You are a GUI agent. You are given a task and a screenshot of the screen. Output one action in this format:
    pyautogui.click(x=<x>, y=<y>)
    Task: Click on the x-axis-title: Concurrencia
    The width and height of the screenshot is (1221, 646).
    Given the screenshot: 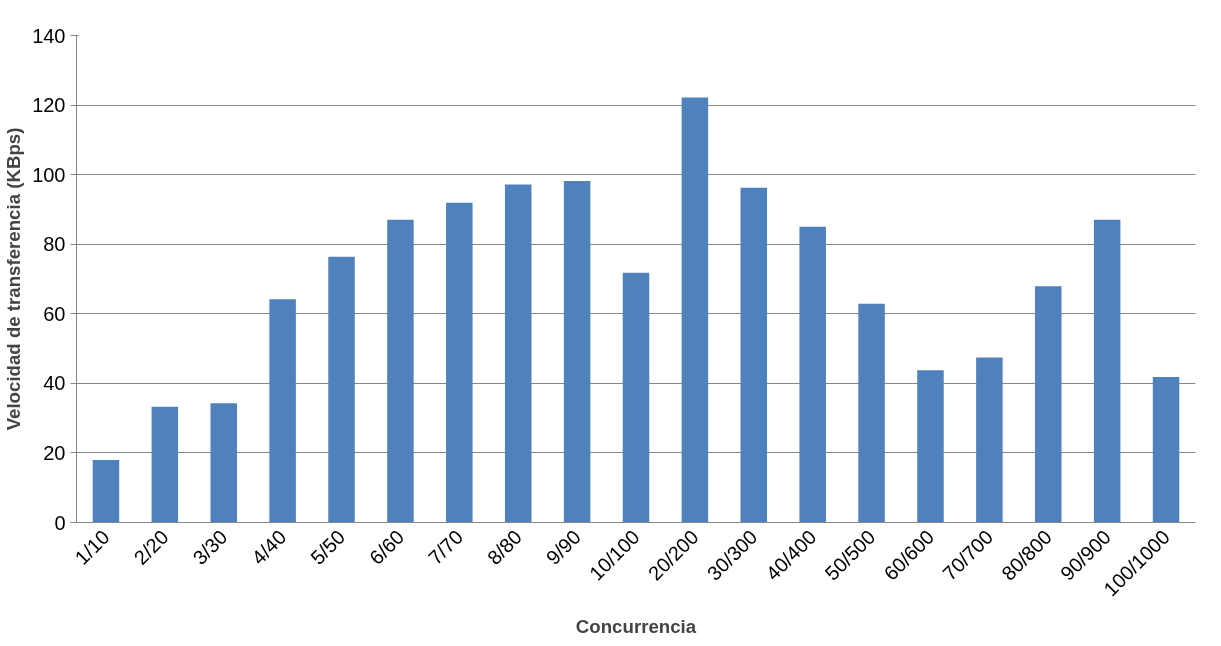 What is the action you would take?
    pyautogui.click(x=636, y=627)
    